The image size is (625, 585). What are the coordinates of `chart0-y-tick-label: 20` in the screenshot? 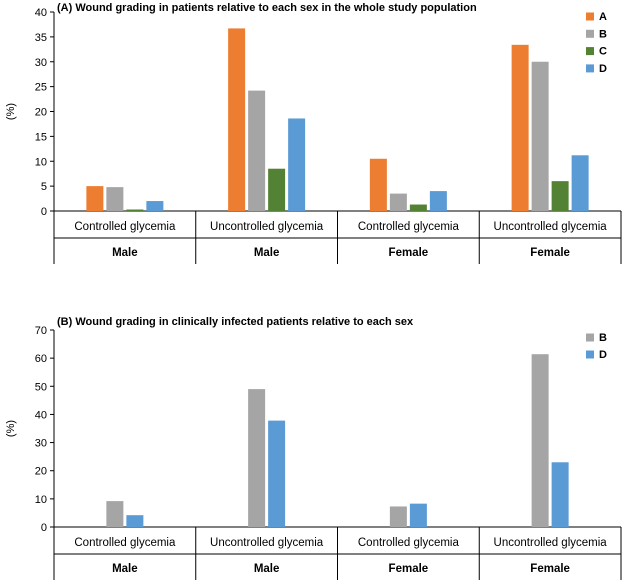 It's located at (41, 113).